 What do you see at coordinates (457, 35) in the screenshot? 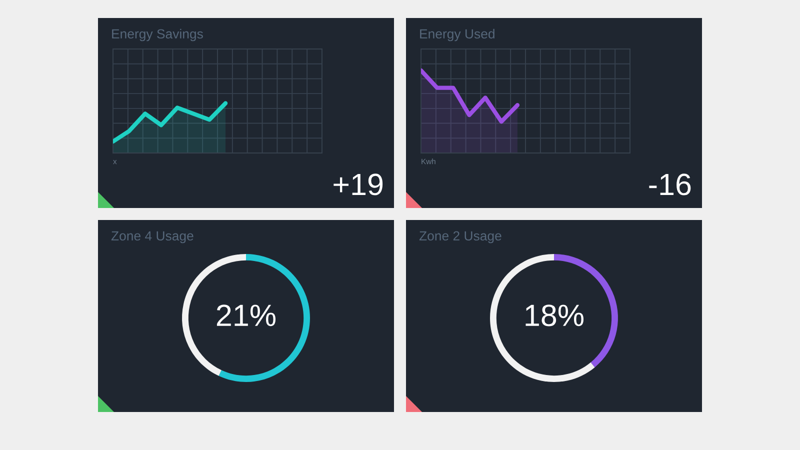
I see `chart-title: Energy Used` at bounding box center [457, 35].